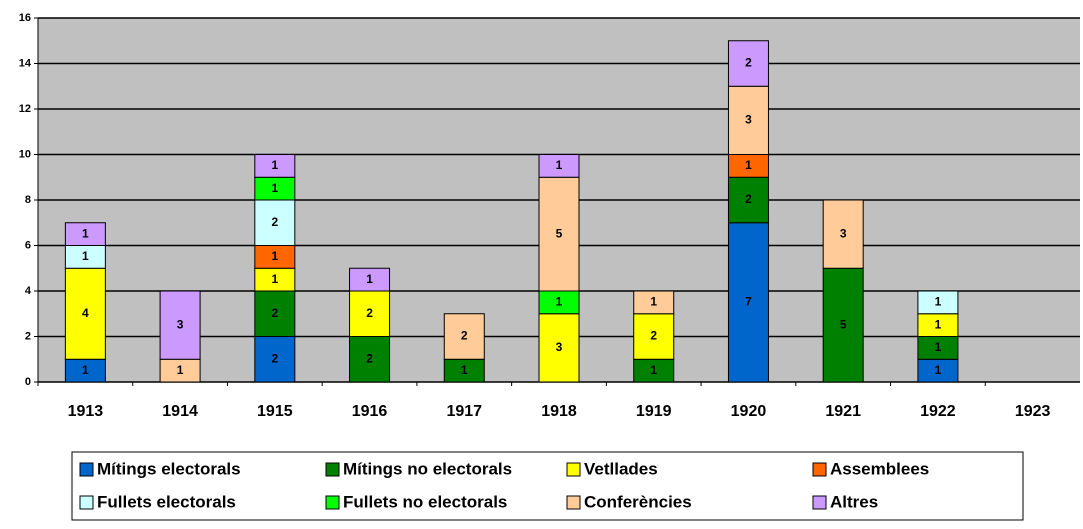 This screenshot has height=529, width=1083. What do you see at coordinates (547, 486) in the screenshot?
I see `legend-box` at bounding box center [547, 486].